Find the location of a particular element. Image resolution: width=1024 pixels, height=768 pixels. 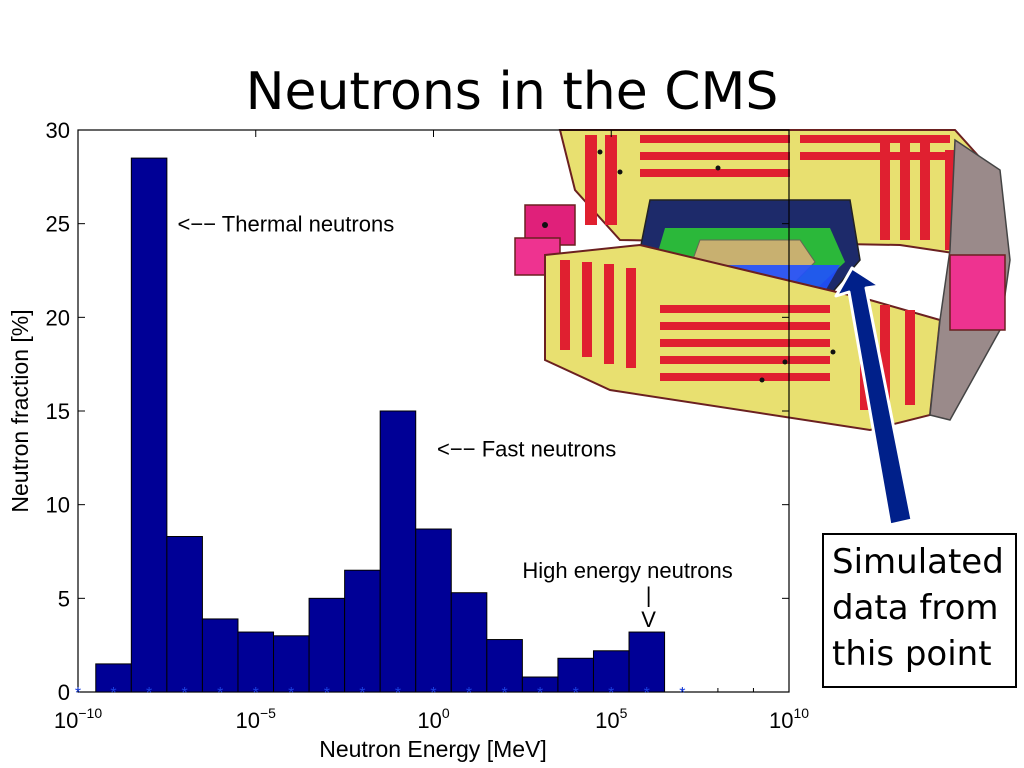

annotation: <−− Thermal neutrons is located at coordinates (286, 224).